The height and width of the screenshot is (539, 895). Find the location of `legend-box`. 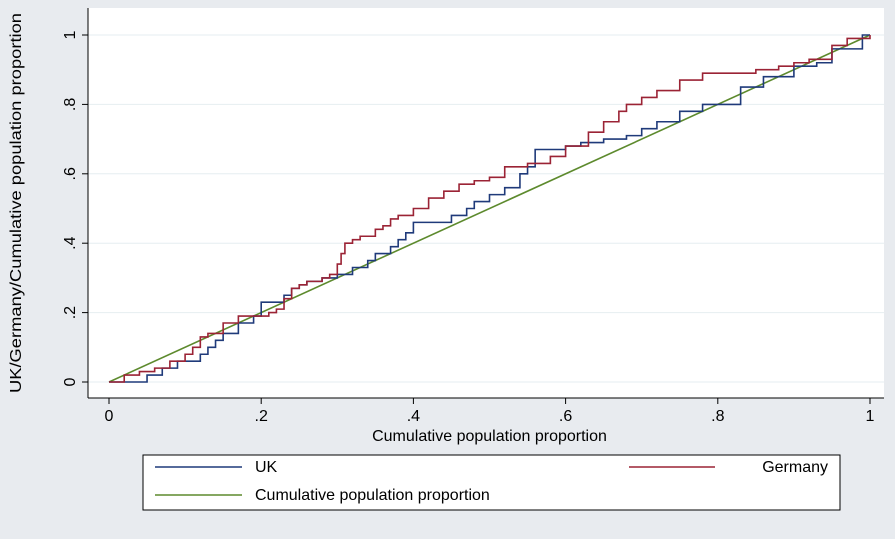

legend-box is located at coordinates (491, 482).